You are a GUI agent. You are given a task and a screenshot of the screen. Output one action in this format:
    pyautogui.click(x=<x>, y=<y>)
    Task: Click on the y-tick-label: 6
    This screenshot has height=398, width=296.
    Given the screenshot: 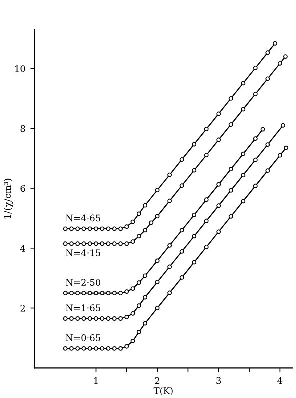 What is the action you would take?
    pyautogui.click(x=23, y=188)
    